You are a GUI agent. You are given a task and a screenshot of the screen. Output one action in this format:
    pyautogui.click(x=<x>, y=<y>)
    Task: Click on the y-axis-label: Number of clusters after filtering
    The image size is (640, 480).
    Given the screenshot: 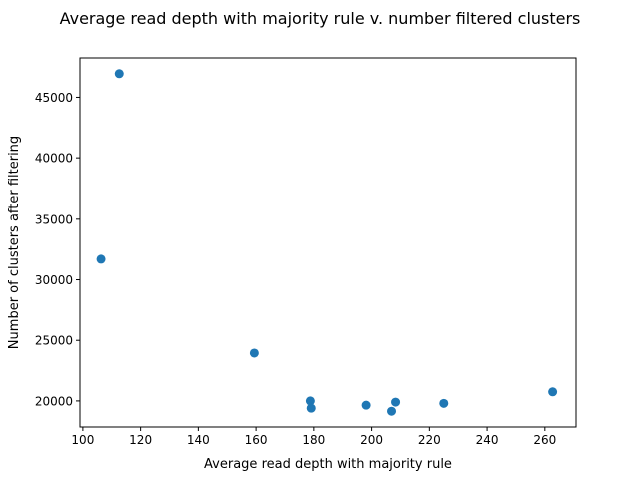 What is the action you would take?
    pyautogui.click(x=14, y=242)
    